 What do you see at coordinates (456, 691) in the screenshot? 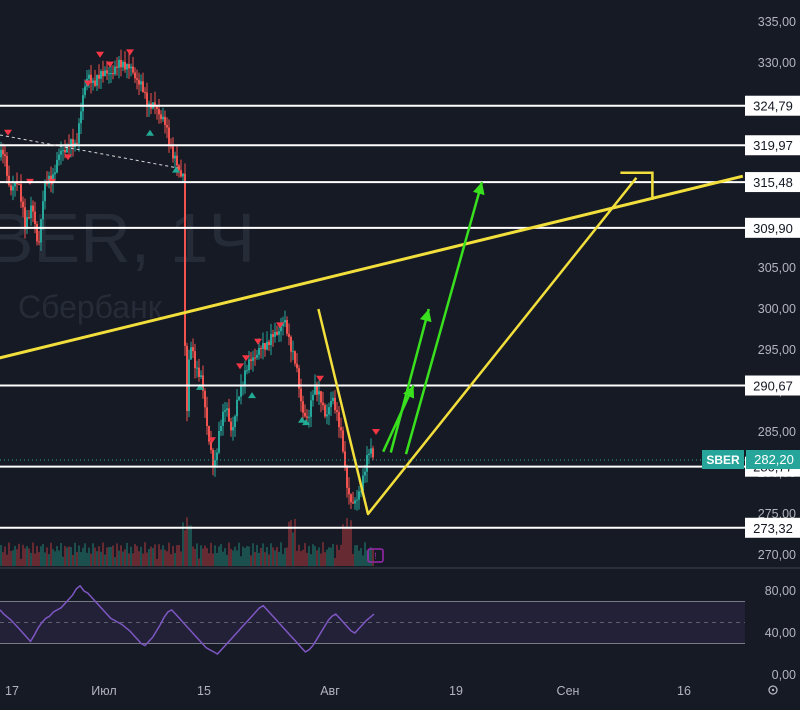
I see `time-tick-label: 19` at bounding box center [456, 691].